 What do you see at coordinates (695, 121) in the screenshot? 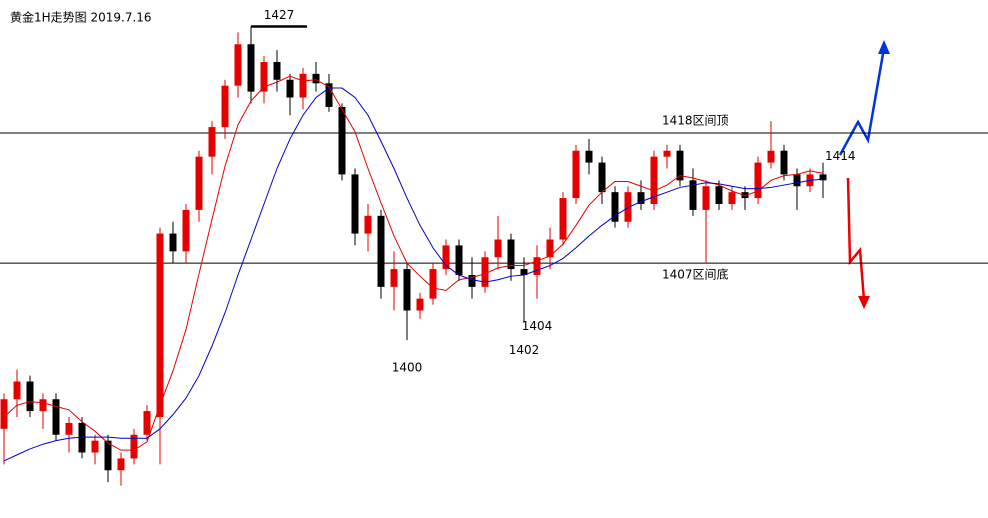
I see `level-label: 1418区间顶` at bounding box center [695, 121].